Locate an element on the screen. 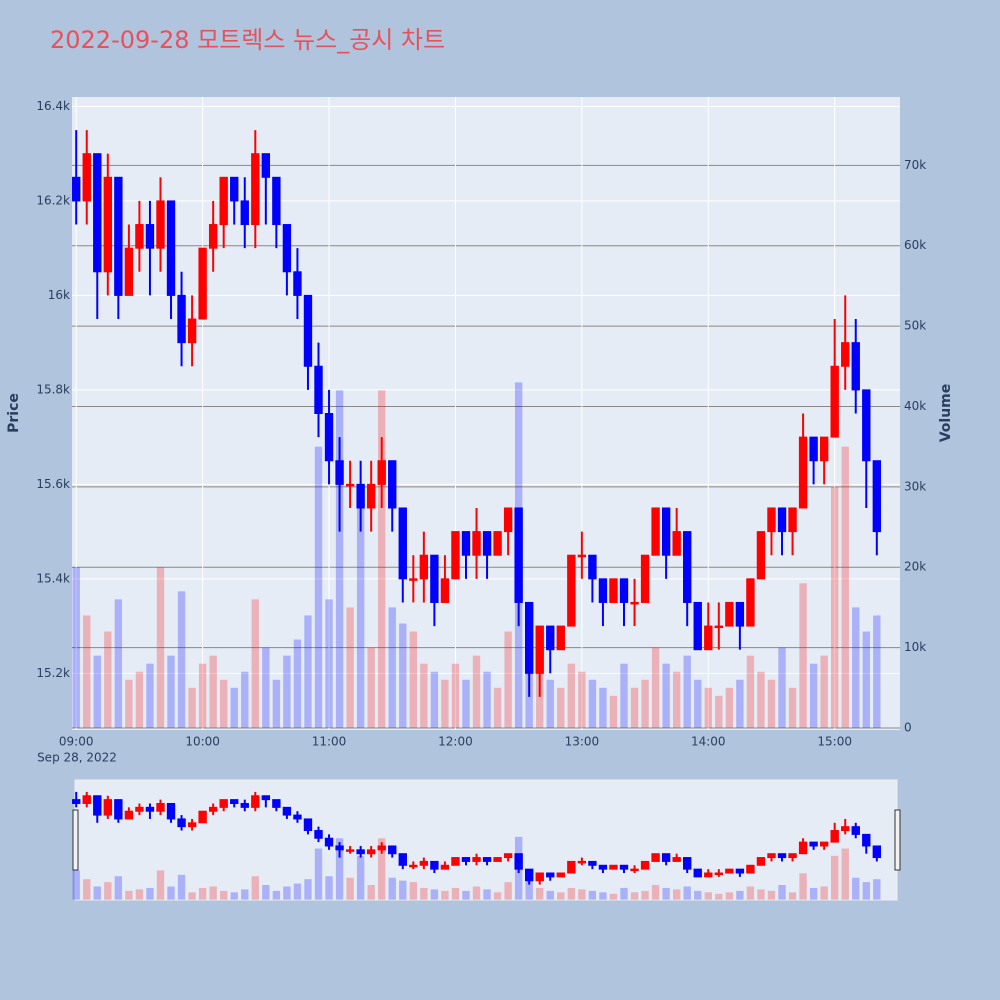 The width and height of the screenshot is (1000, 1000). y2-tick-label: 40k is located at coordinates (915, 406).